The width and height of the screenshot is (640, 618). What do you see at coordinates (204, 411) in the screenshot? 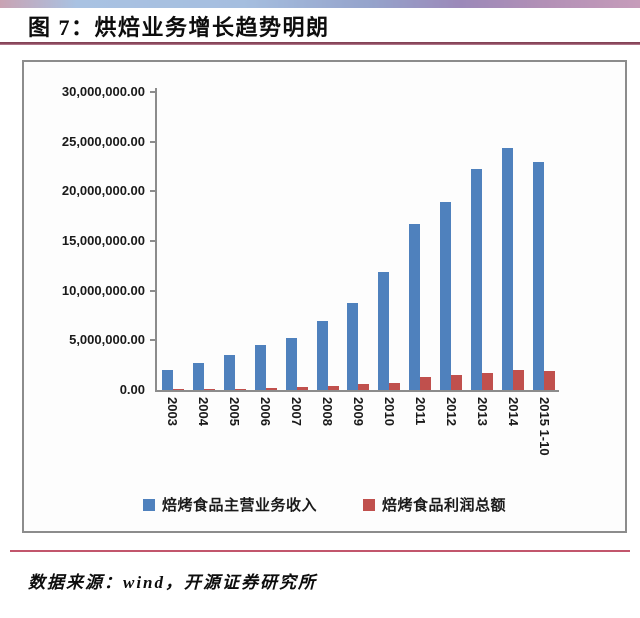
I see `x-axis-label-2004: 2004` at bounding box center [204, 411].